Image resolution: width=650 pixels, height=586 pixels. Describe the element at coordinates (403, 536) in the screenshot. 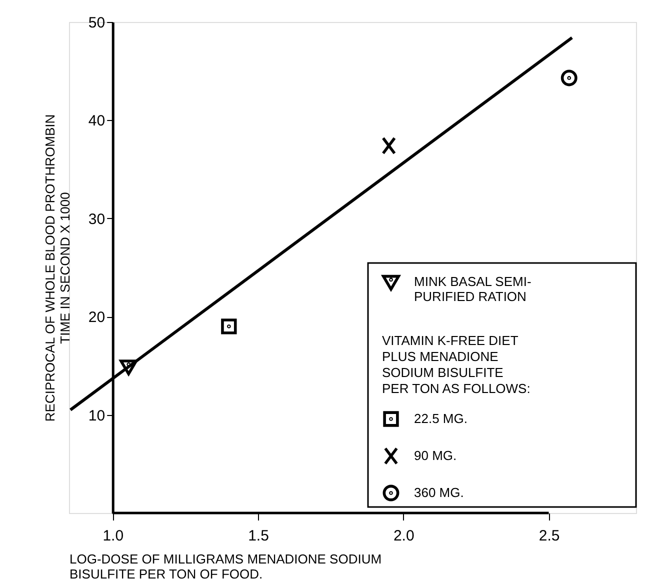

I see `x-tick-label: 2.0` at that location.